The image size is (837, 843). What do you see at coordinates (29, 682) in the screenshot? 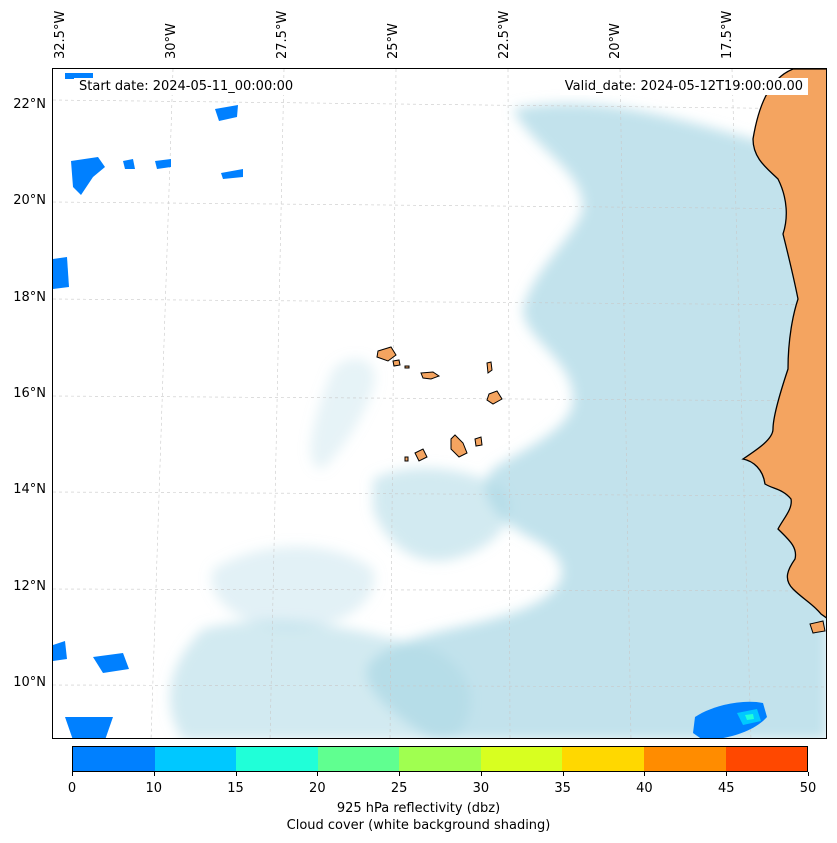
I see `lat-label-10n: 10°N` at bounding box center [29, 682].